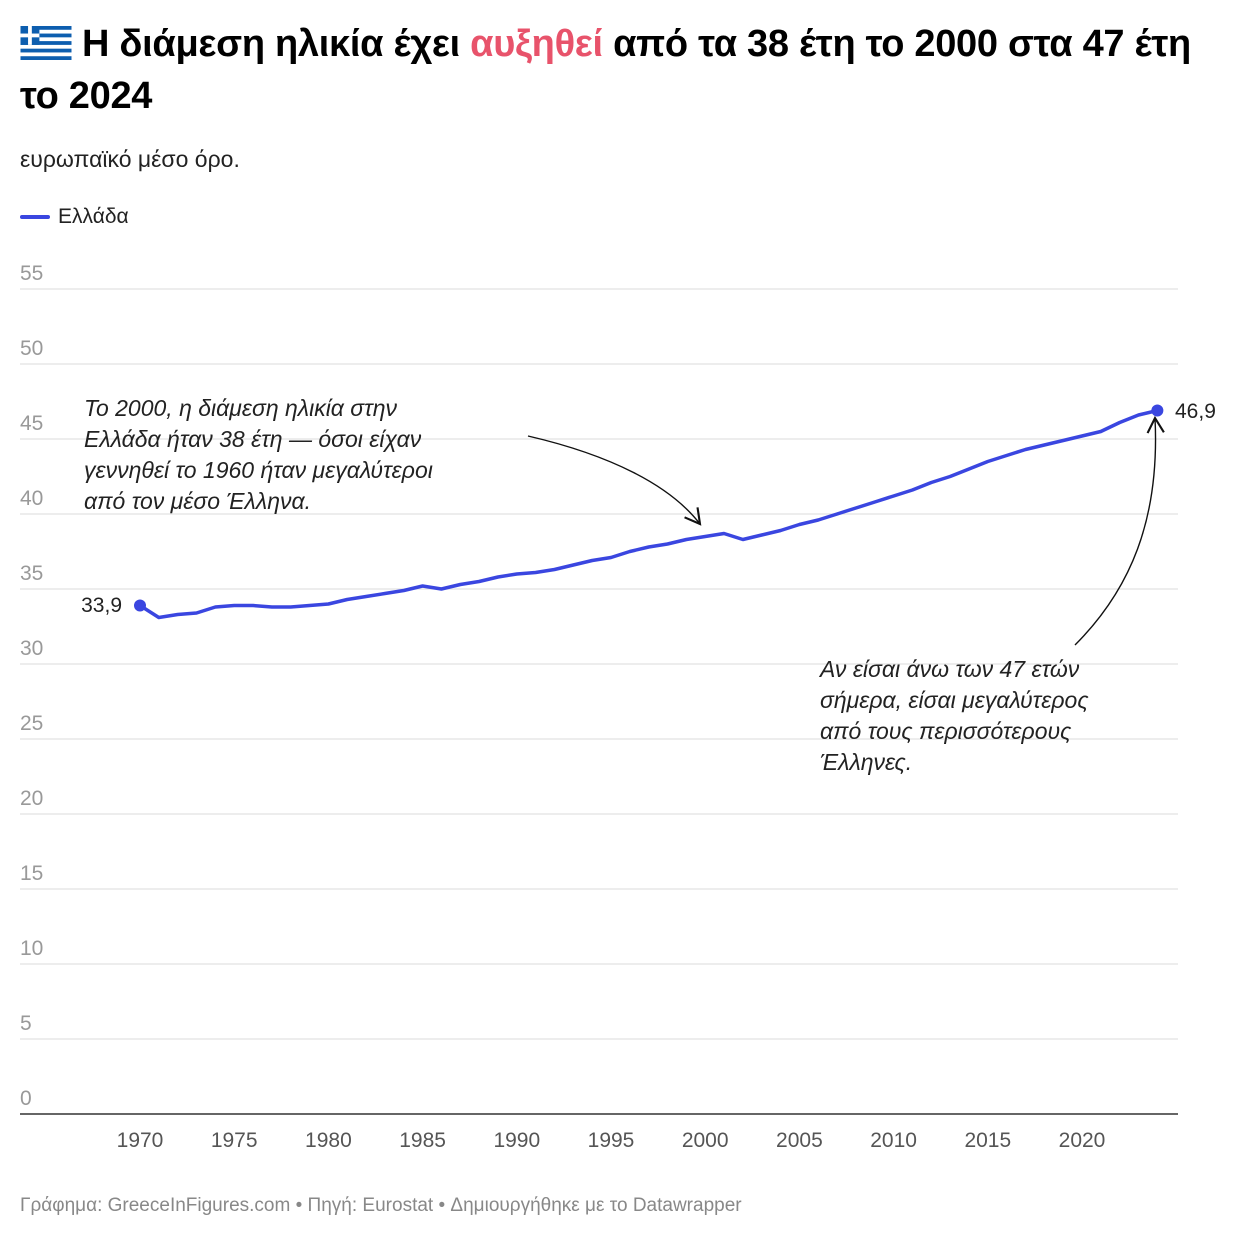  Describe the element at coordinates (258, 470) in the screenshot. I see `annotation-line: γεννηθεί το 1960 ήταν μεγαλύτεροι` at that location.